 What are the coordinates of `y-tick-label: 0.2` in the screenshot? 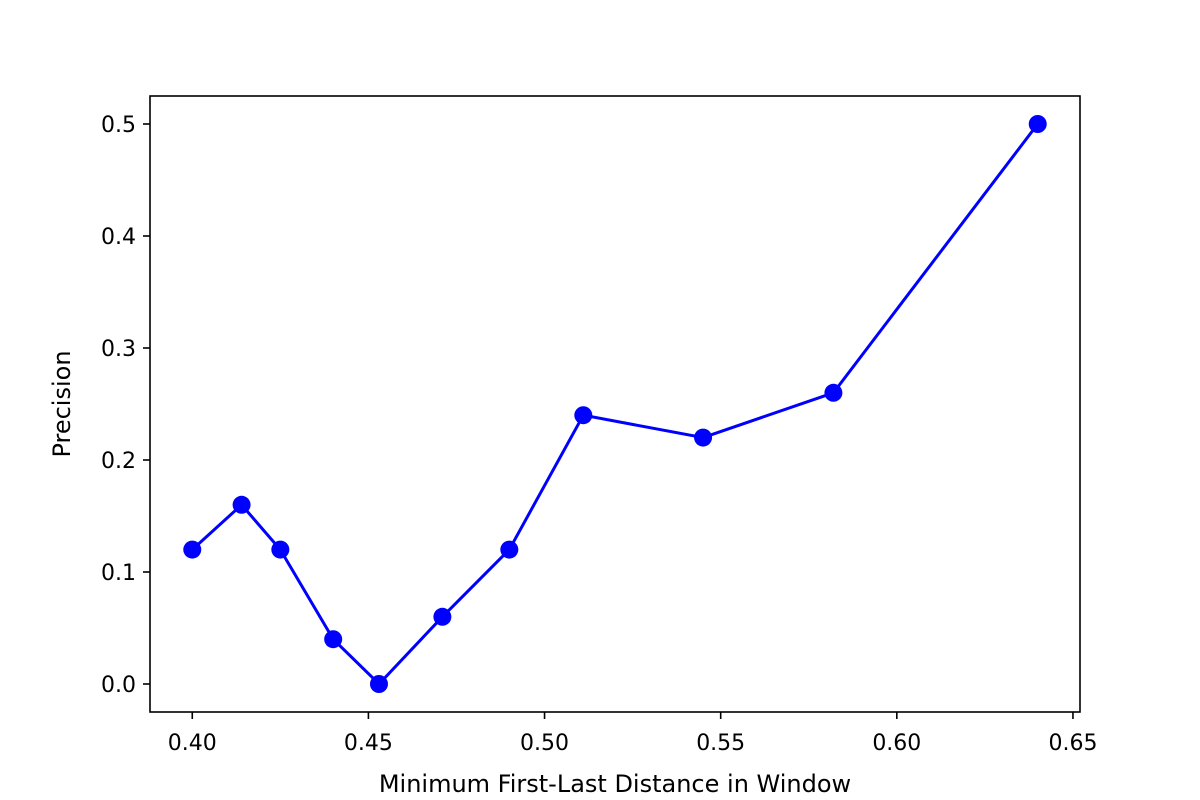 It's located at (118, 461).